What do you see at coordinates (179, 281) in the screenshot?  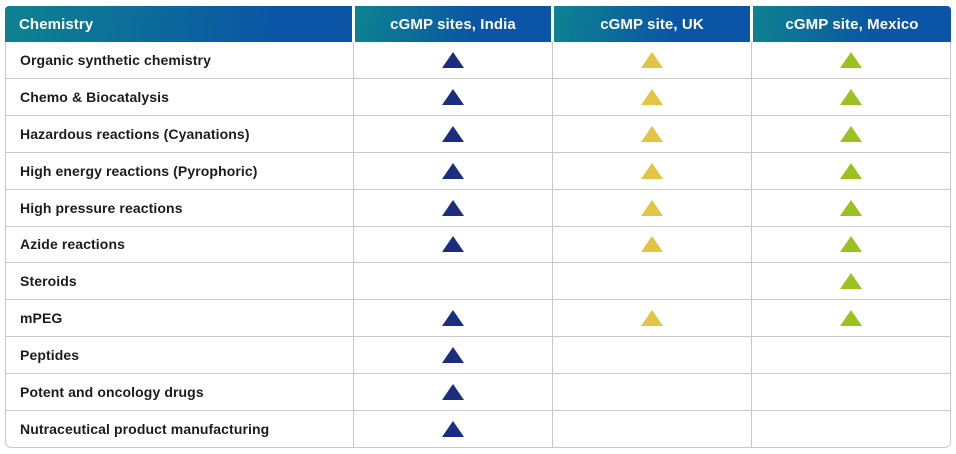 I see `chemistry-cell: Steroids` at bounding box center [179, 281].